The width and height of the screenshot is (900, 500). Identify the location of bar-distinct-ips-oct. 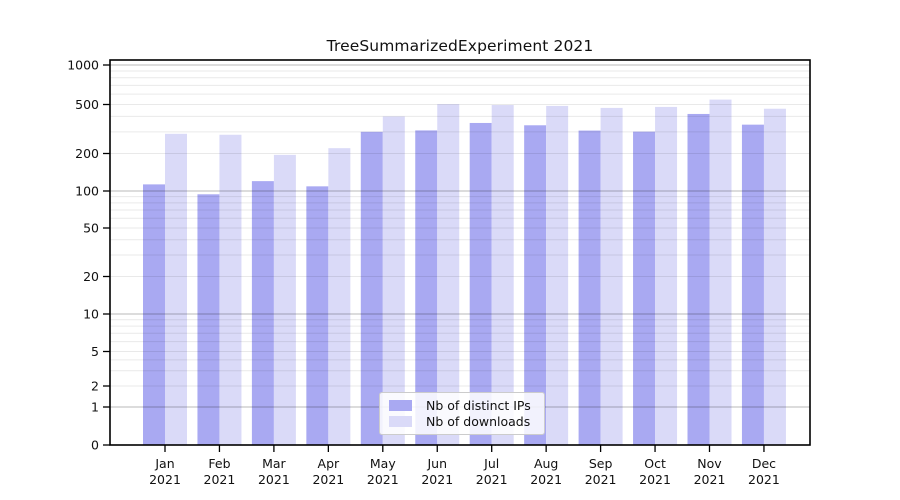
(644, 288).